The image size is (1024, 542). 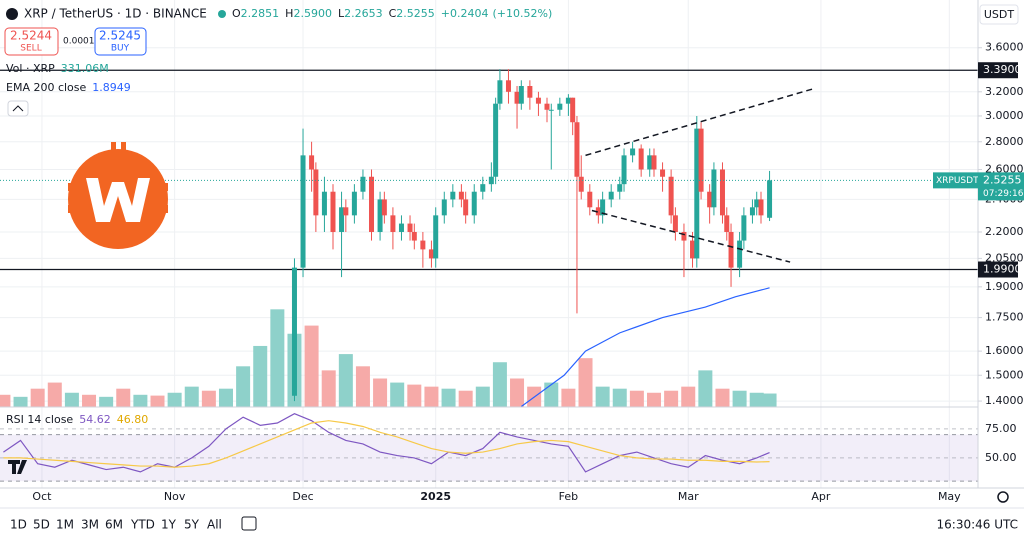 I want to click on timeframe-button: 5D, so click(x=41, y=525).